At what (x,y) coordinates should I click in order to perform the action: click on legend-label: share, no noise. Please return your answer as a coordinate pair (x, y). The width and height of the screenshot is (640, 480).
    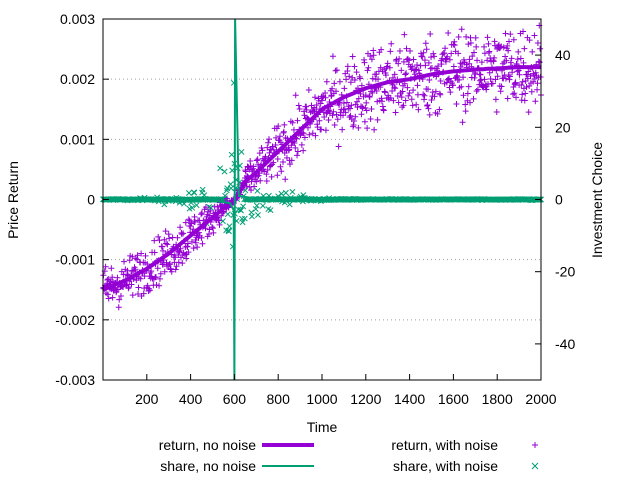
    Looking at the image, I should click on (208, 466).